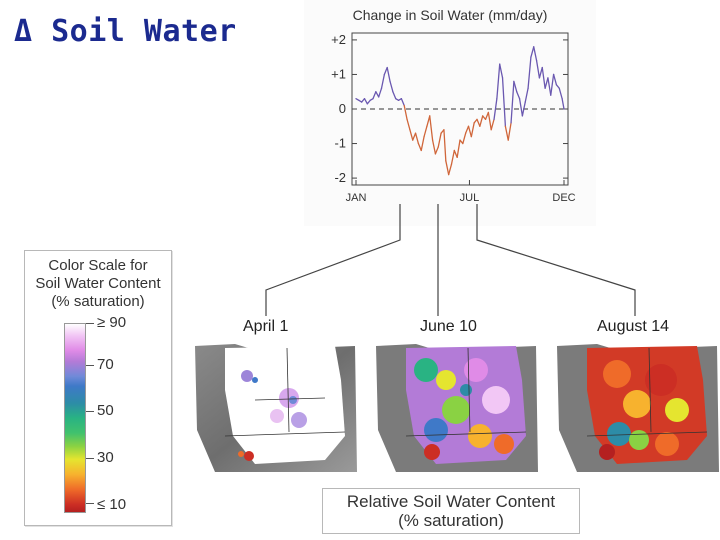 The height and width of the screenshot is (540, 720). I want to click on legend-label-70: 70, so click(105, 364).